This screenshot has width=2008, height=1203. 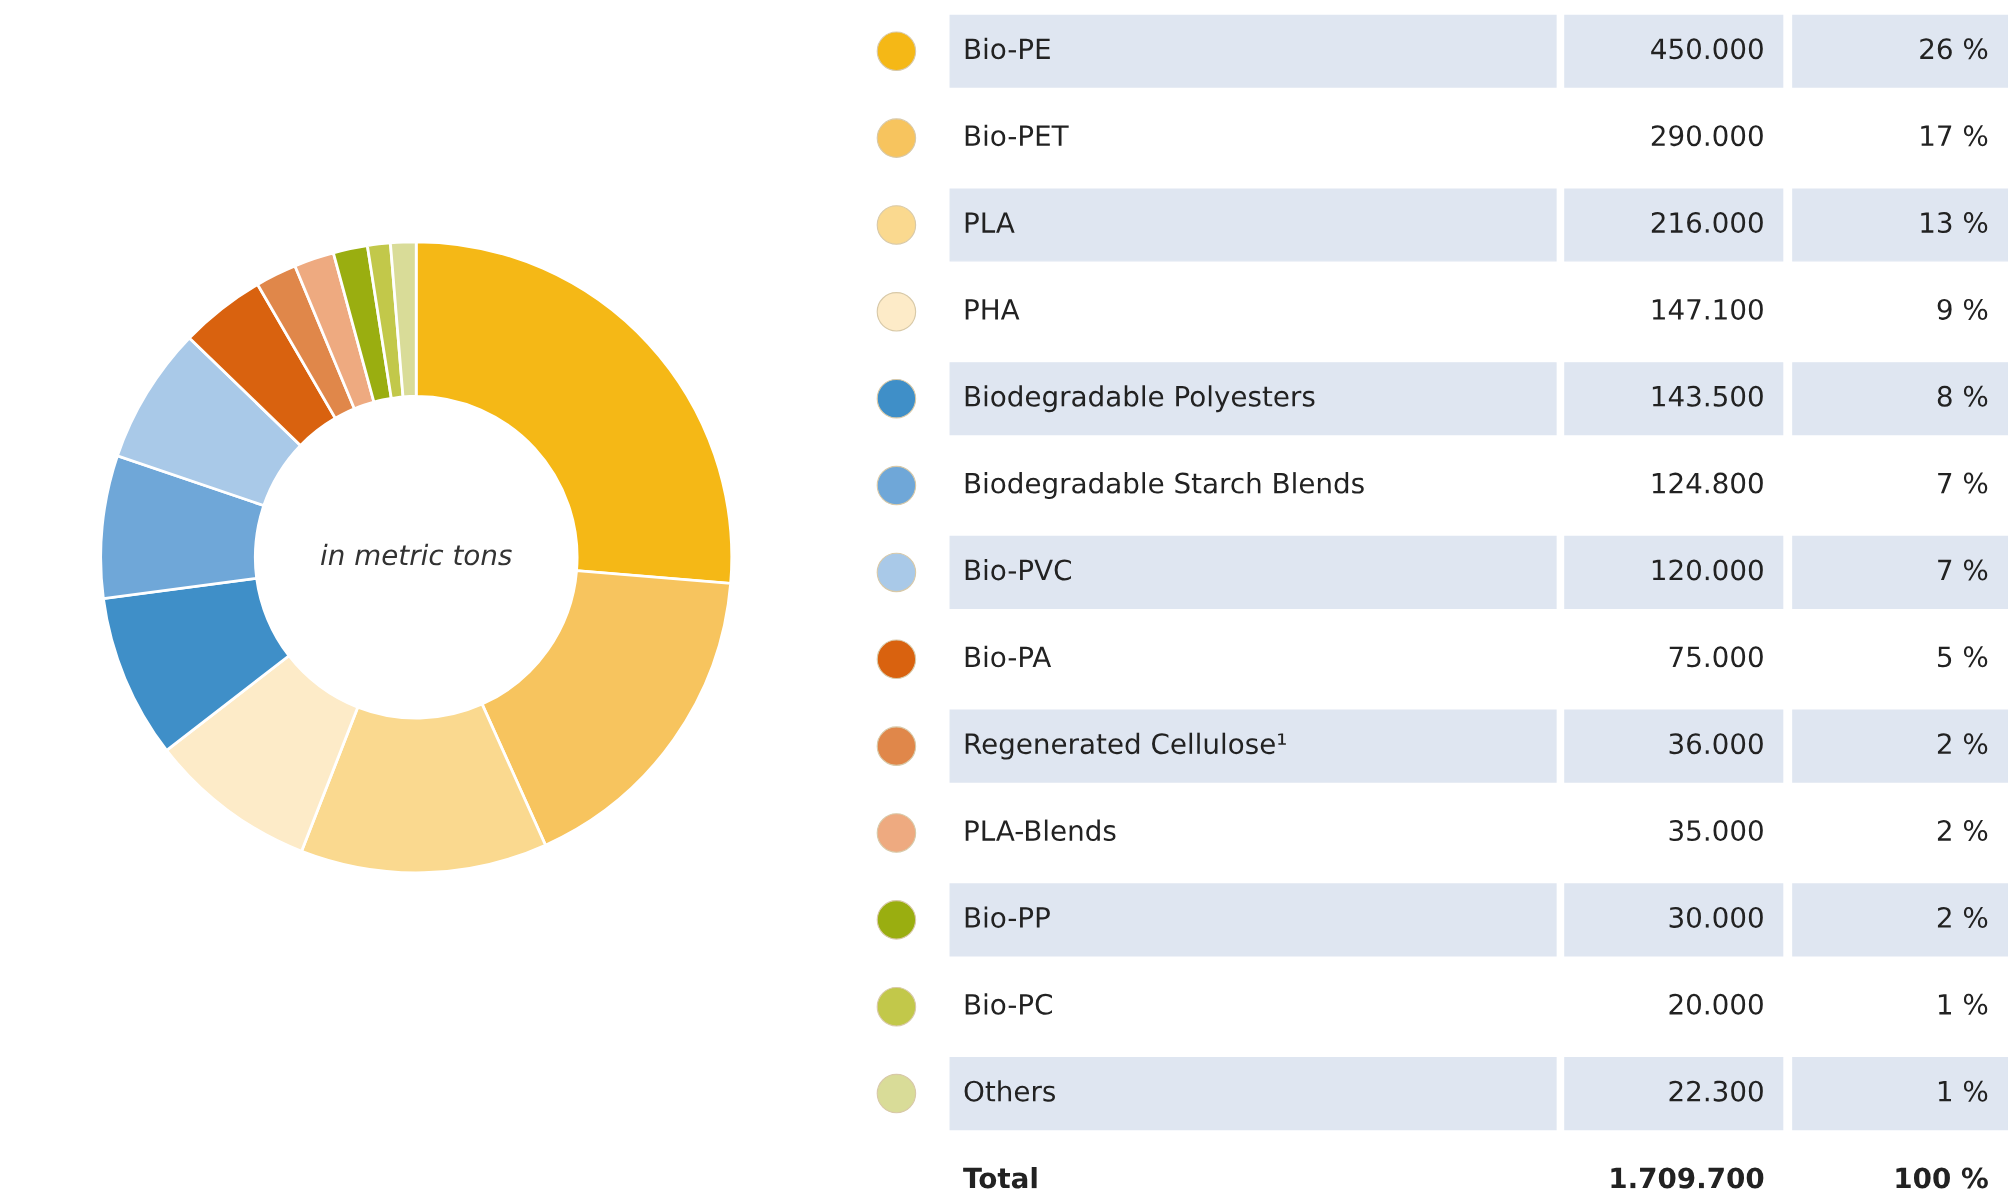 What do you see at coordinates (990, 222) in the screenshot?
I see `legend-label: PLA` at bounding box center [990, 222].